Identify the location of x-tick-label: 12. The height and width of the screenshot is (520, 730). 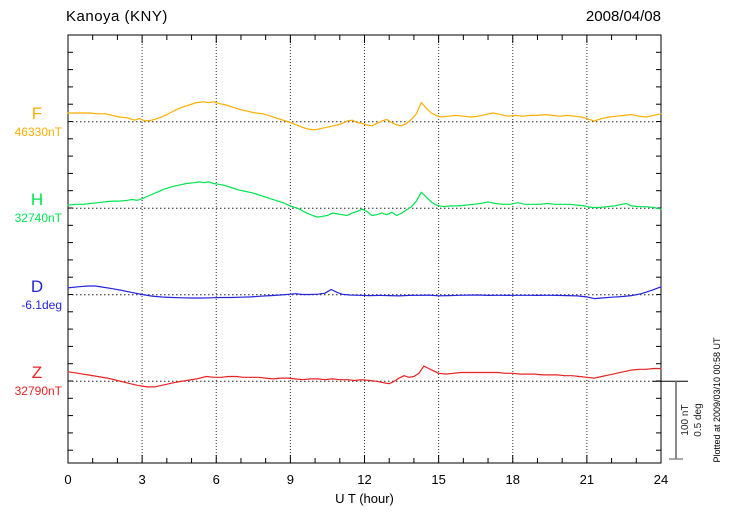
(364, 479).